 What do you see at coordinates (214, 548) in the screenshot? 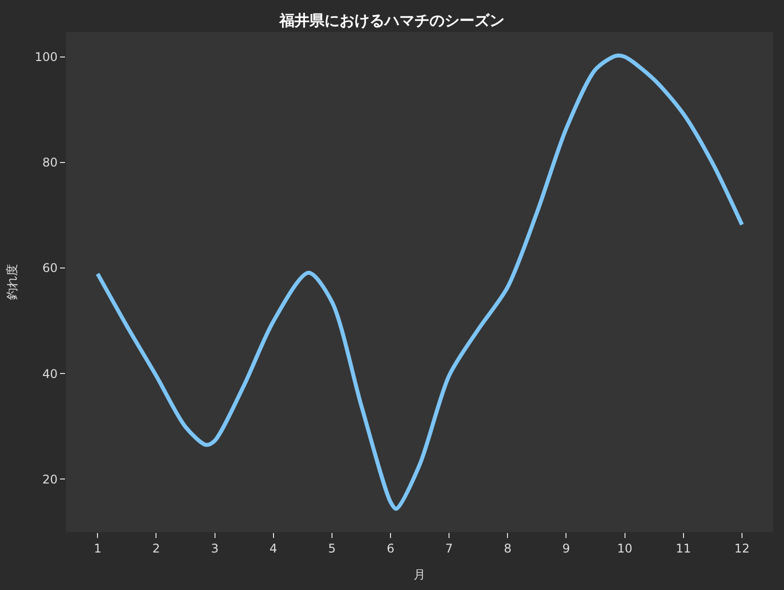
I see `x-tick-label: 3` at bounding box center [214, 548].